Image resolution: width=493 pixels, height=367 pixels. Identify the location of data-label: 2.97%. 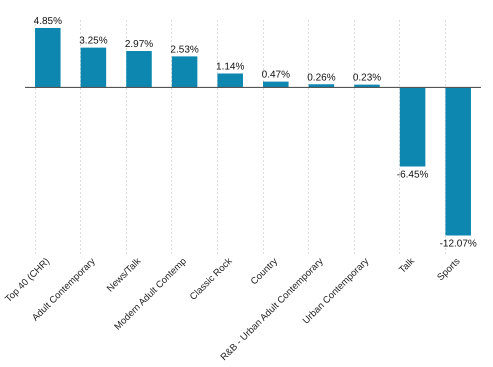
(139, 44).